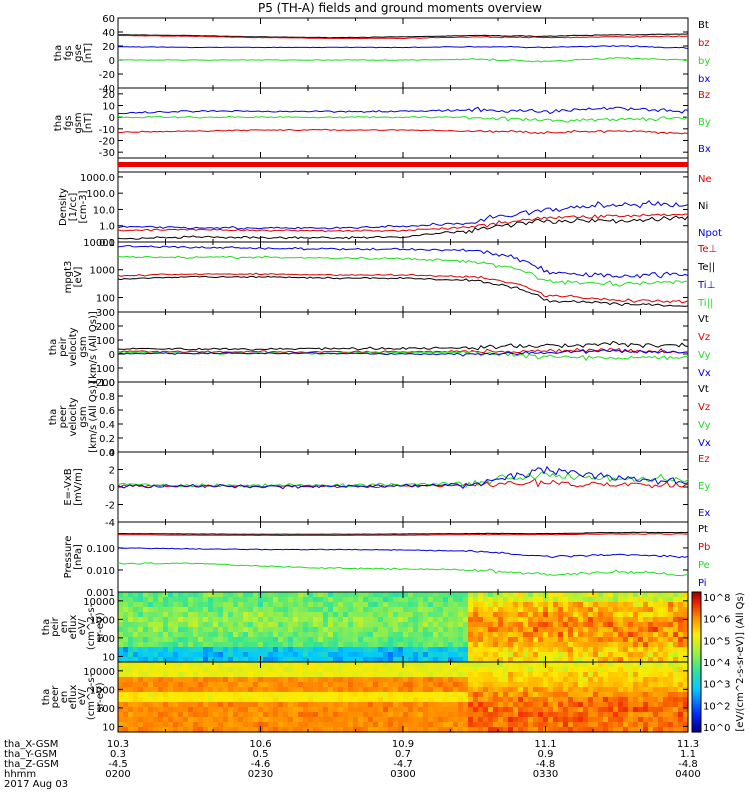  Describe the element at coordinates (105, 313) in the screenshot. I see `y-tick-label: 300` at that location.